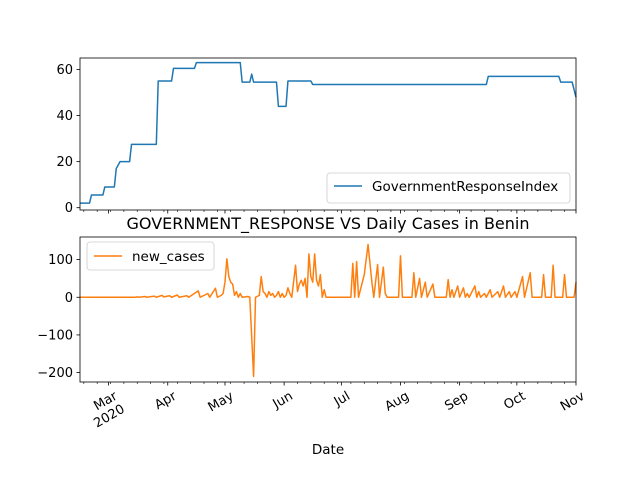 Image resolution: width=640 pixels, height=480 pixels. What do you see at coordinates (55, 335) in the screenshot?
I see `y-tick-label: −100` at bounding box center [55, 335].